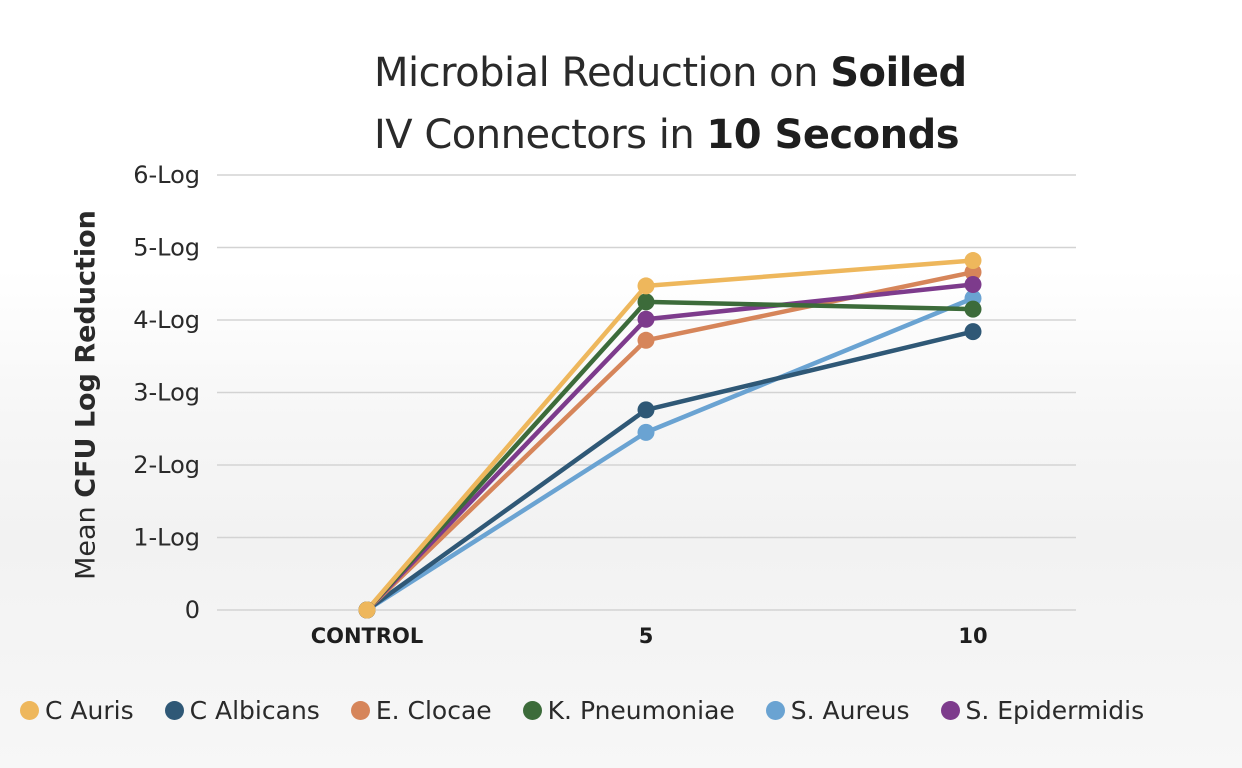 The image size is (1242, 768). I want to click on legend-item-k-pneumoniae: K. Pneumoniae, so click(628, 710).